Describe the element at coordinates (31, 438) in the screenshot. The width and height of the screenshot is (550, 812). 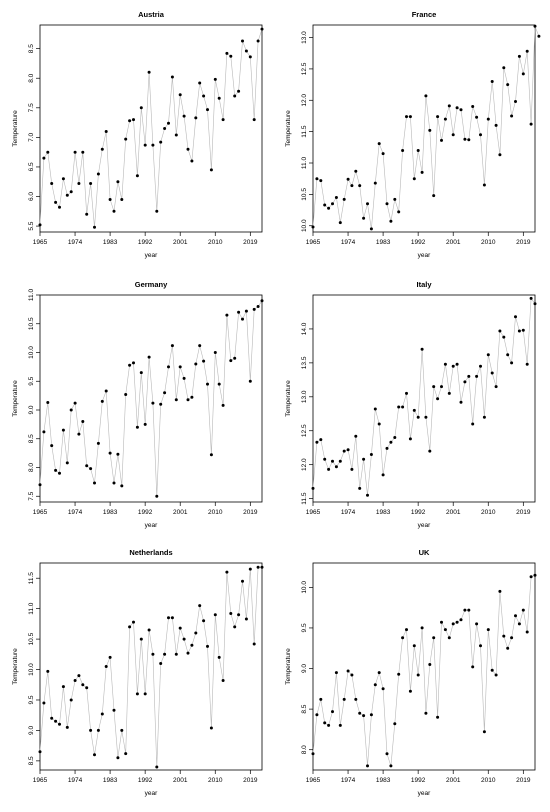
I see `y-tick-label: 8.5` at that location.